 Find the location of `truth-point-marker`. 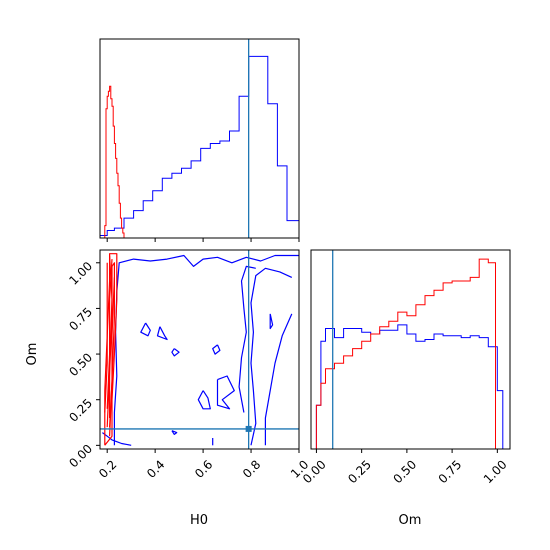

truth-point-marker is located at coordinates (248, 428).